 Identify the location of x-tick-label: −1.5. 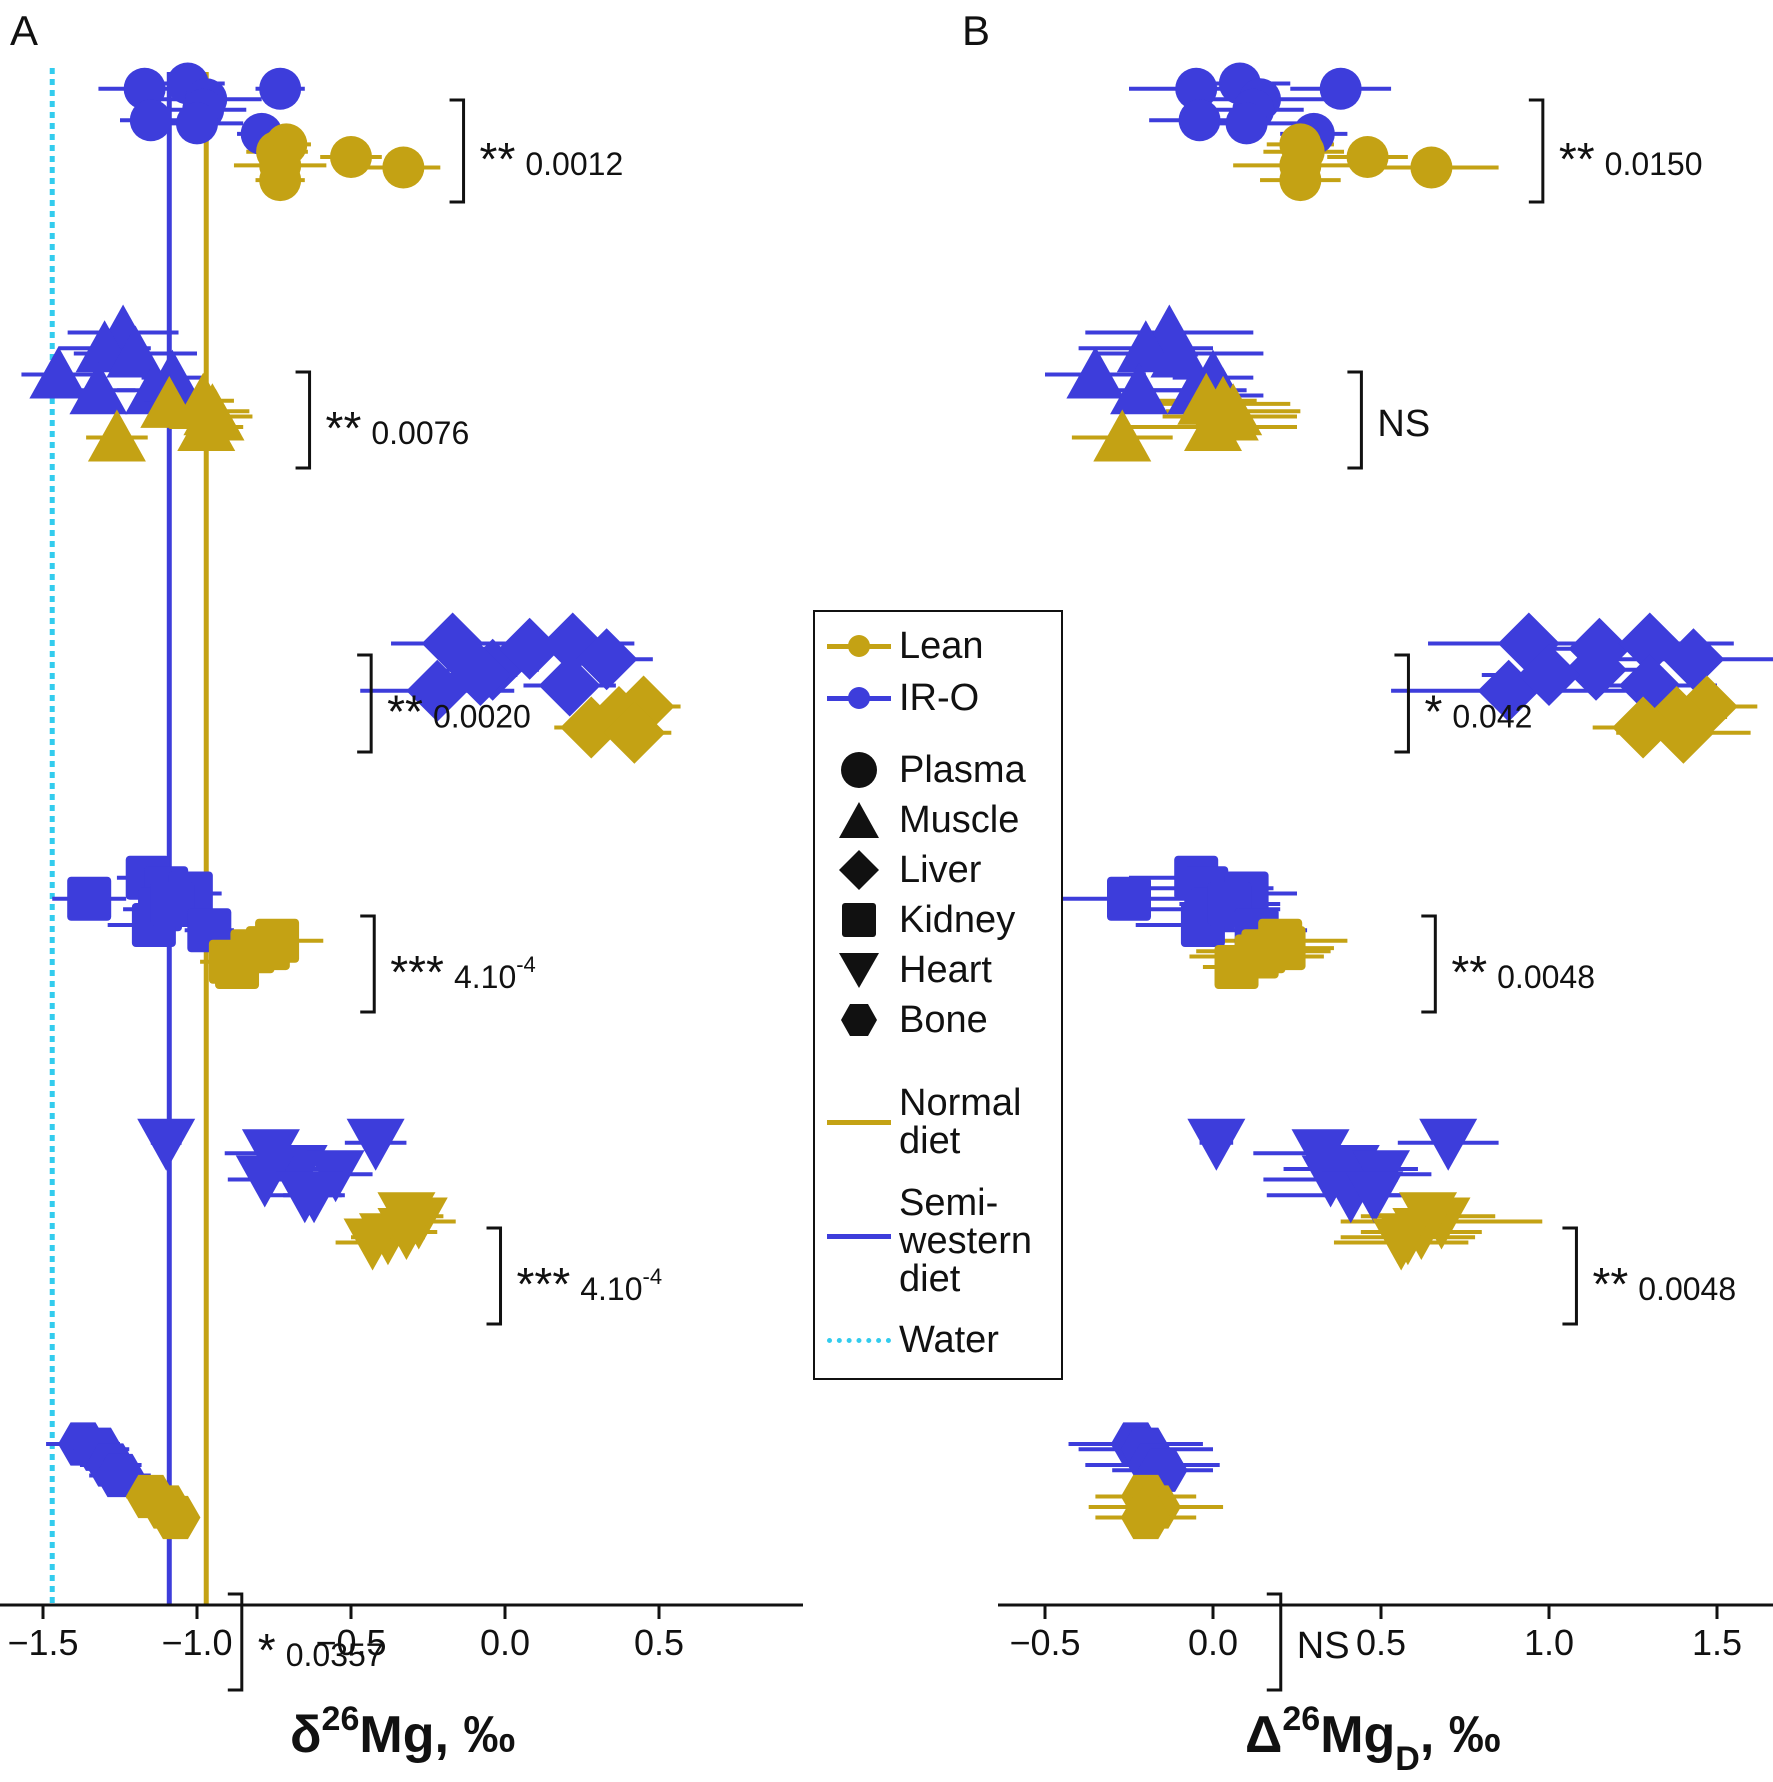
(42, 1642).